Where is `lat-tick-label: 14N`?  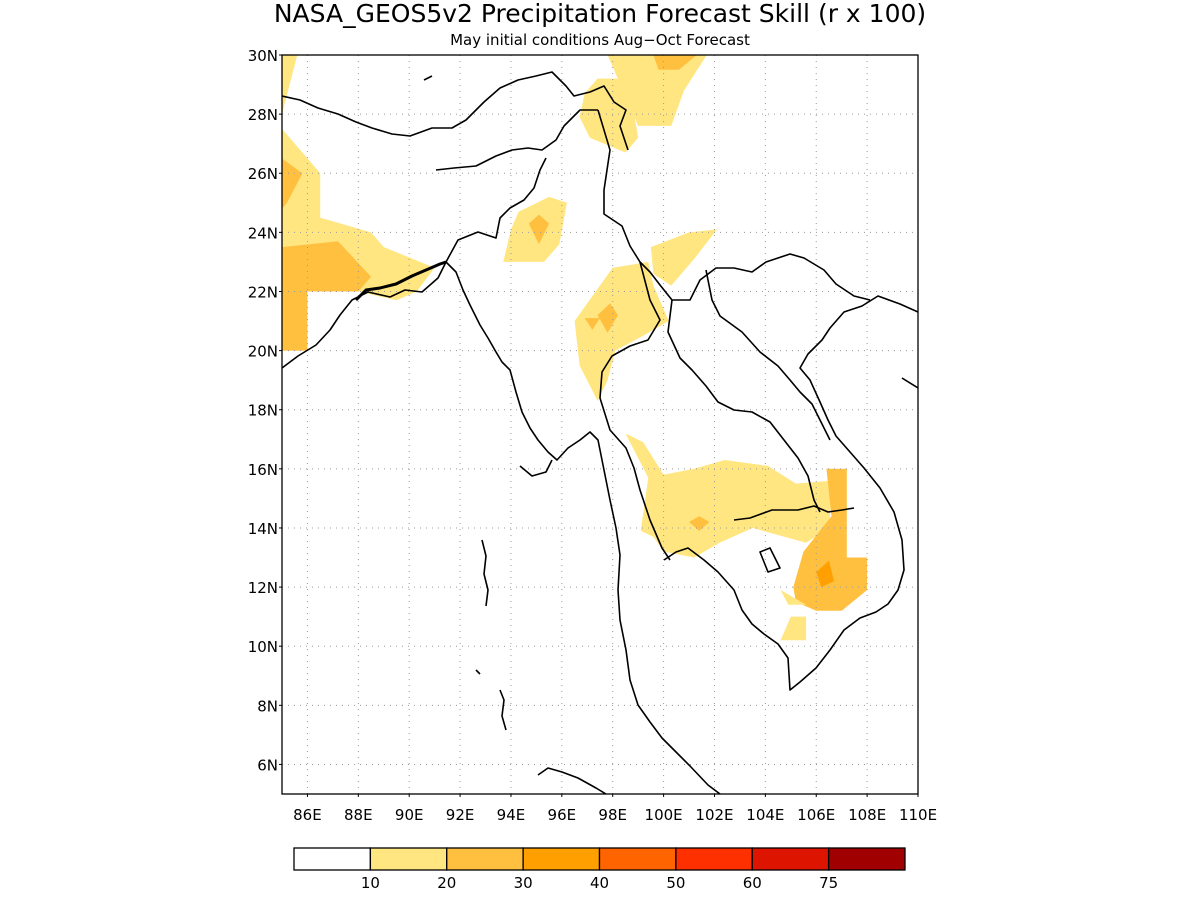 lat-tick-label: 14N is located at coordinates (263, 529).